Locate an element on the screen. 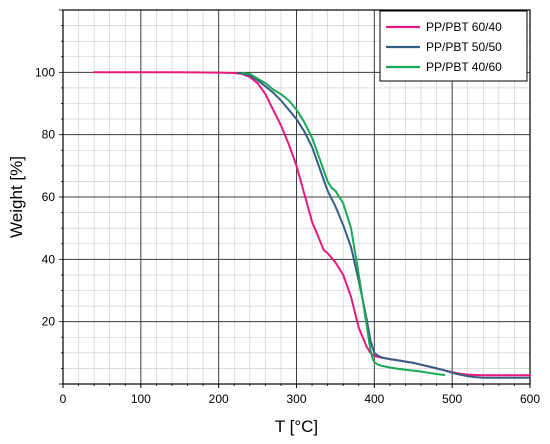  y-tick-labels: 20 40 60 80 100 is located at coordinates (45, 196).